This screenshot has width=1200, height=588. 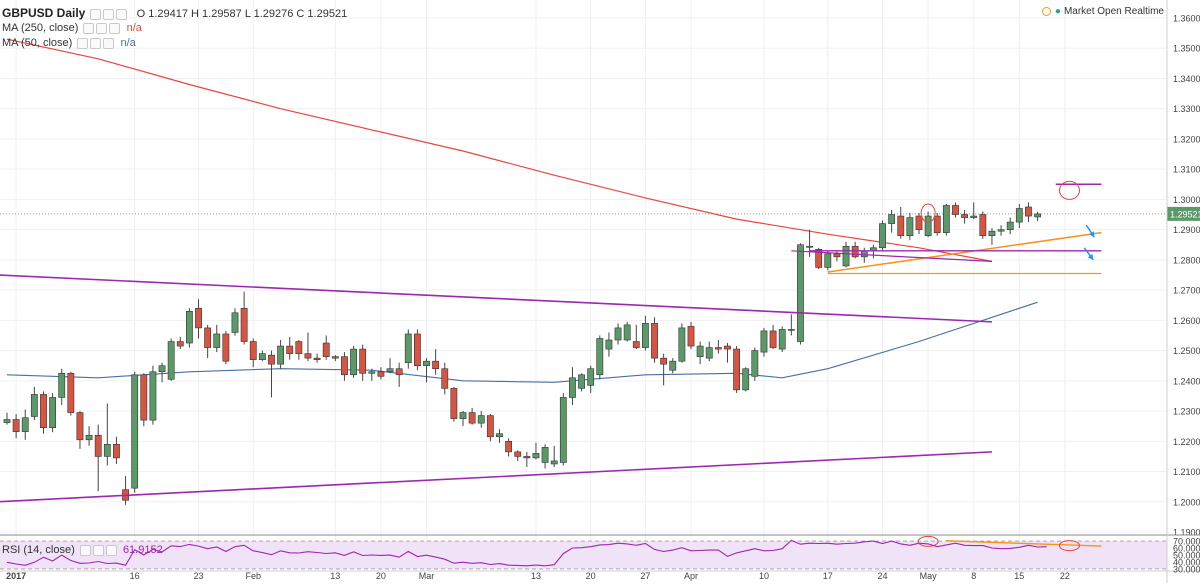 I want to click on ma50-label: MA (50, close), so click(x=37, y=43).